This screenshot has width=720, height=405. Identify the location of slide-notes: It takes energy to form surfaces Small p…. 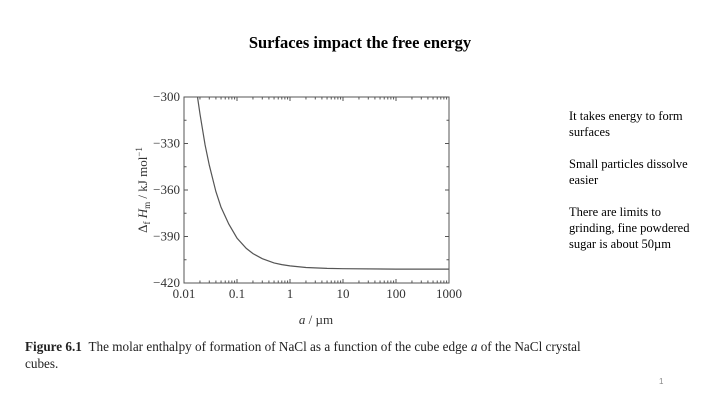
(634, 188).